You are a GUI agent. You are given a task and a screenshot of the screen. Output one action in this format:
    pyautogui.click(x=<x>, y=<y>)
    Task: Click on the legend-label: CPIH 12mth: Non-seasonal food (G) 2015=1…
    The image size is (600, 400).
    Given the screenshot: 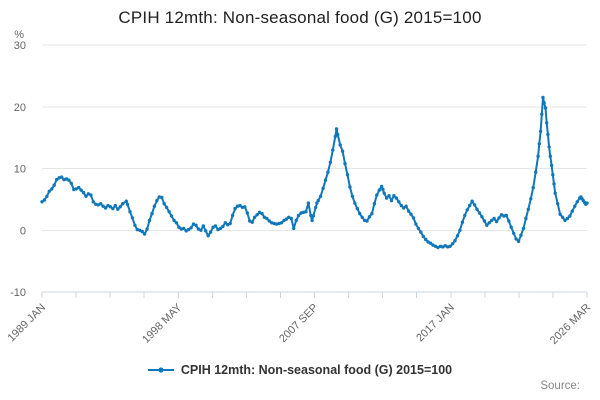 What is the action you would take?
    pyautogui.click(x=316, y=370)
    